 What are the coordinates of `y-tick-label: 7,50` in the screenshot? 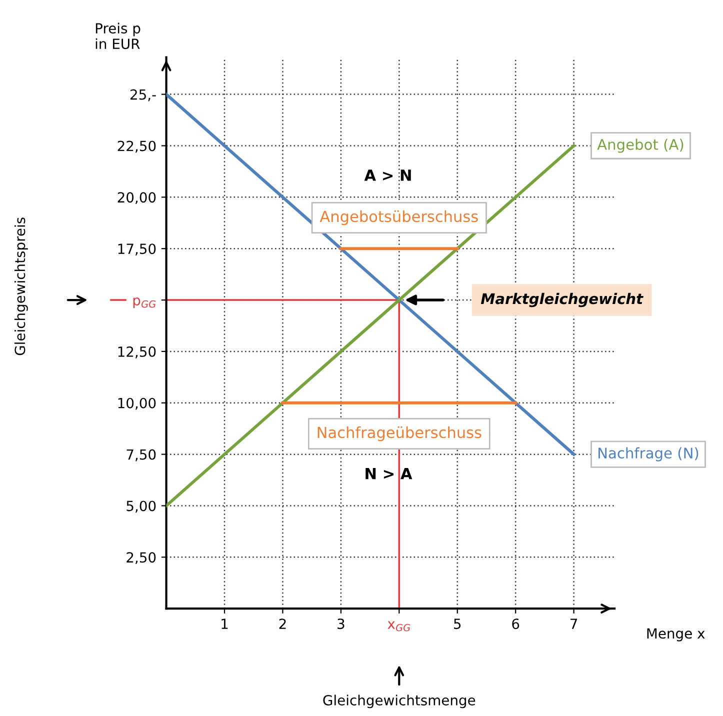 It's located at (141, 455).